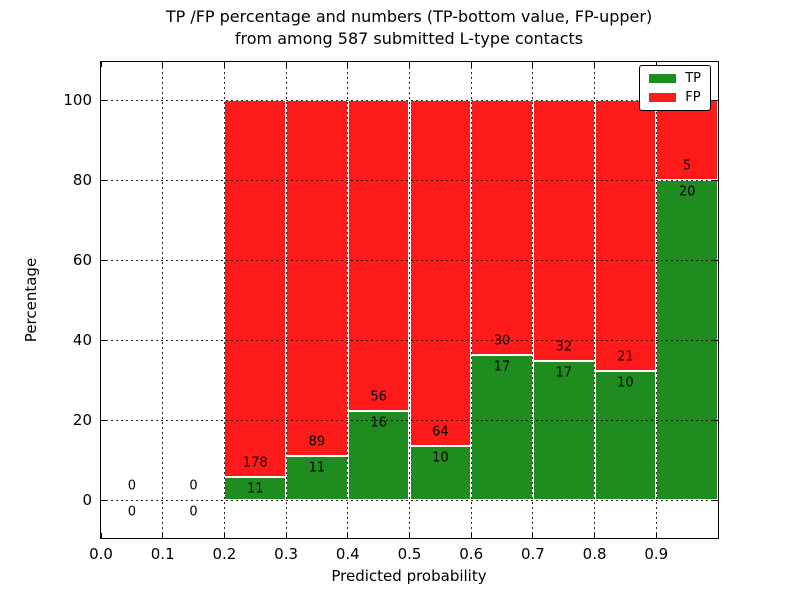  I want to click on fp-count-label: 178, so click(255, 463).